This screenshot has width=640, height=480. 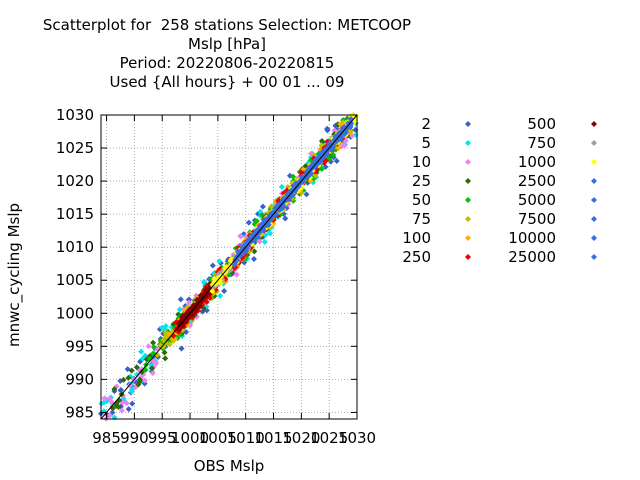 I want to click on x-tick-label: 1015, so click(x=273, y=438).